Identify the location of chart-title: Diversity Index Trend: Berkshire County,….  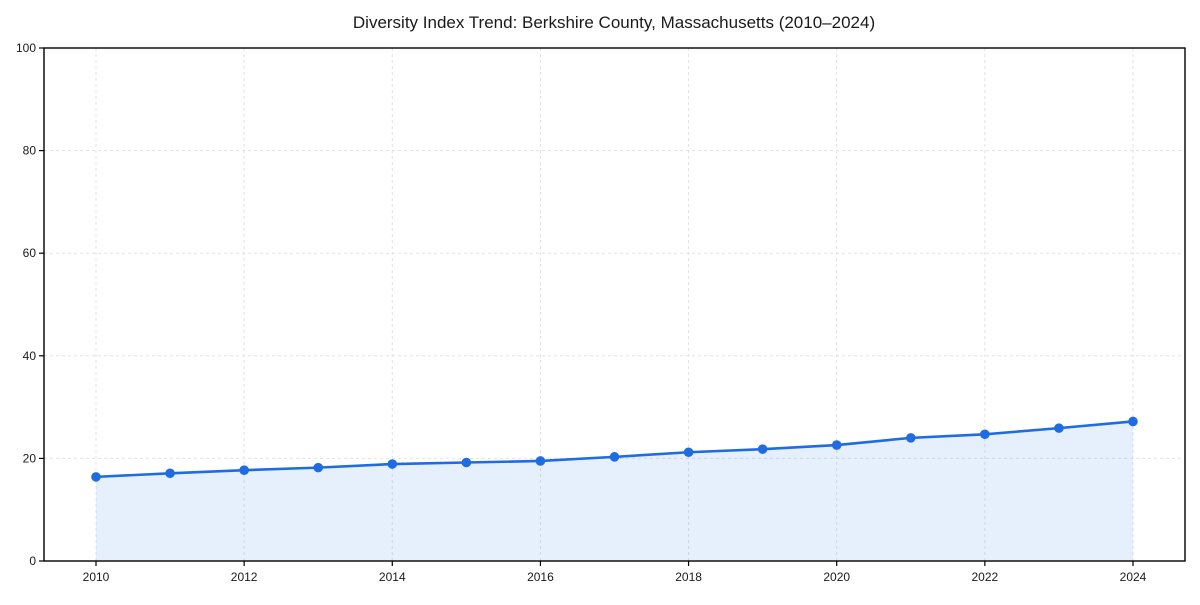
(614, 22).